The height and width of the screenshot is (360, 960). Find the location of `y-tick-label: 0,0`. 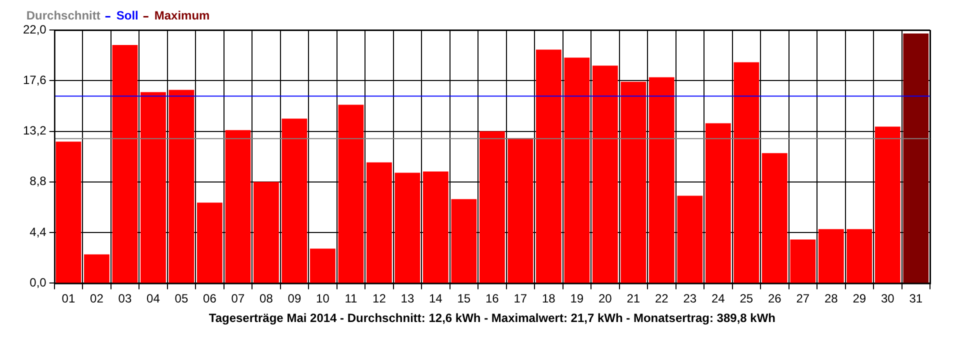

y-tick-label: 0,0 is located at coordinates (38, 283).